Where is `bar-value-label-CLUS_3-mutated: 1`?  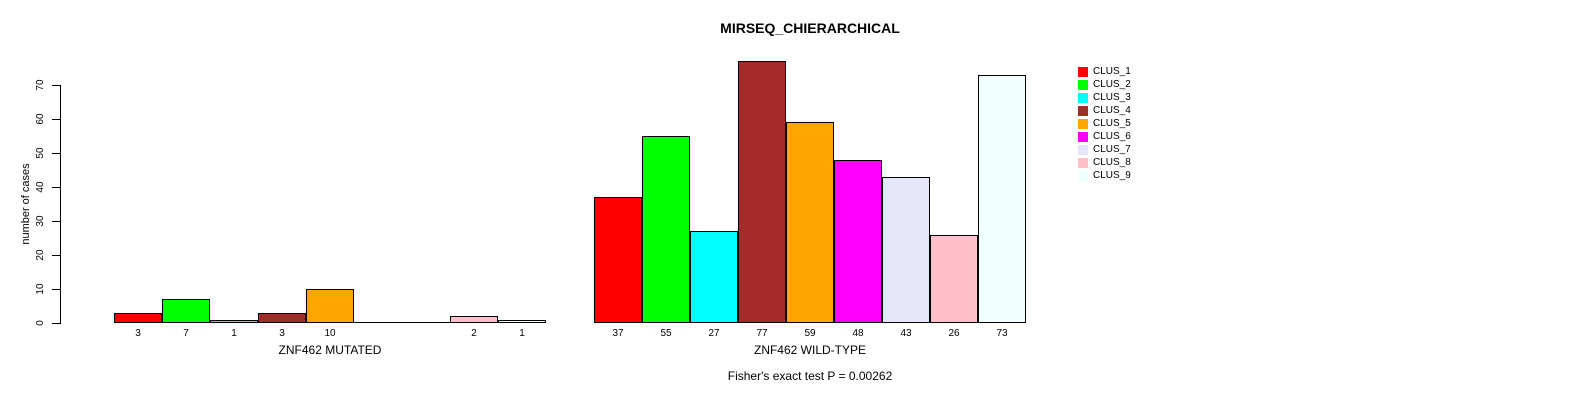
bar-value-label-CLUS_3-mutated: 1 is located at coordinates (234, 333).